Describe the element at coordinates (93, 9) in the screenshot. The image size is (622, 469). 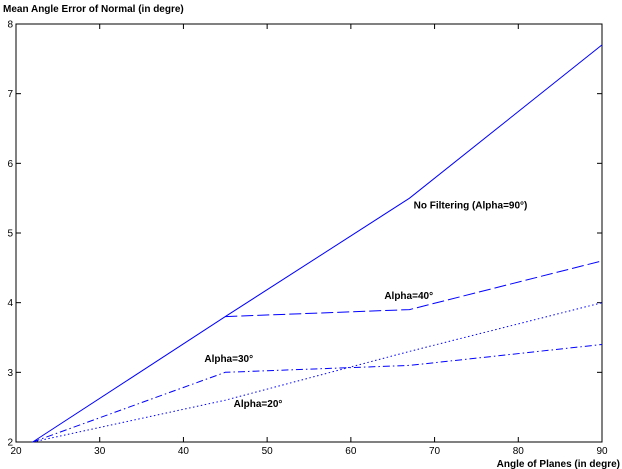
I see `y-axis-label: Mean Angle Error of Normal (in degre)` at that location.